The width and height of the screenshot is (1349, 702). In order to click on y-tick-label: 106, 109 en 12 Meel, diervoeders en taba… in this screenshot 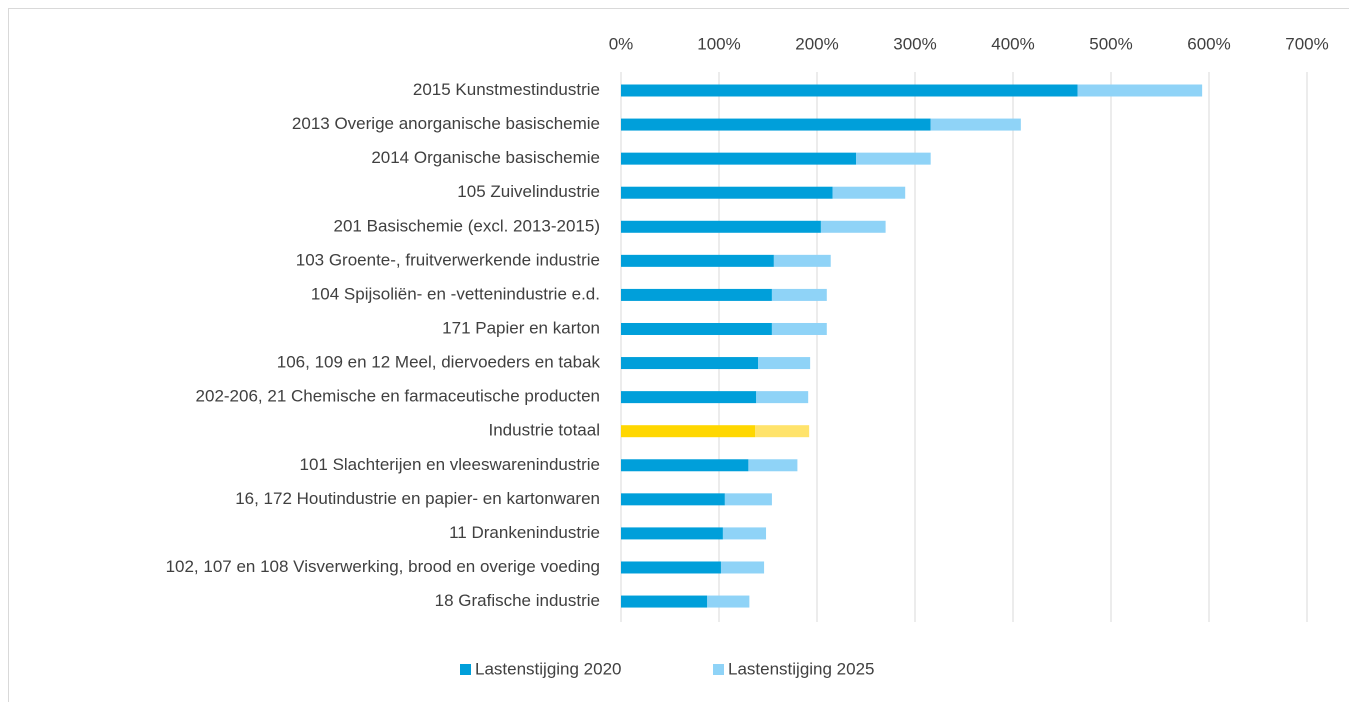, I will do `click(439, 362)`.